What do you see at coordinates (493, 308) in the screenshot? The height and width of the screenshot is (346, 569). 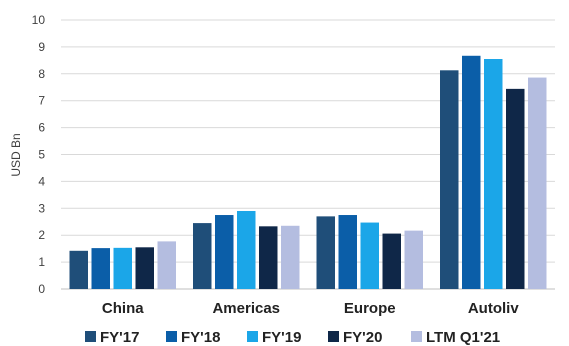 I see `category-label: Autoliv` at bounding box center [493, 308].